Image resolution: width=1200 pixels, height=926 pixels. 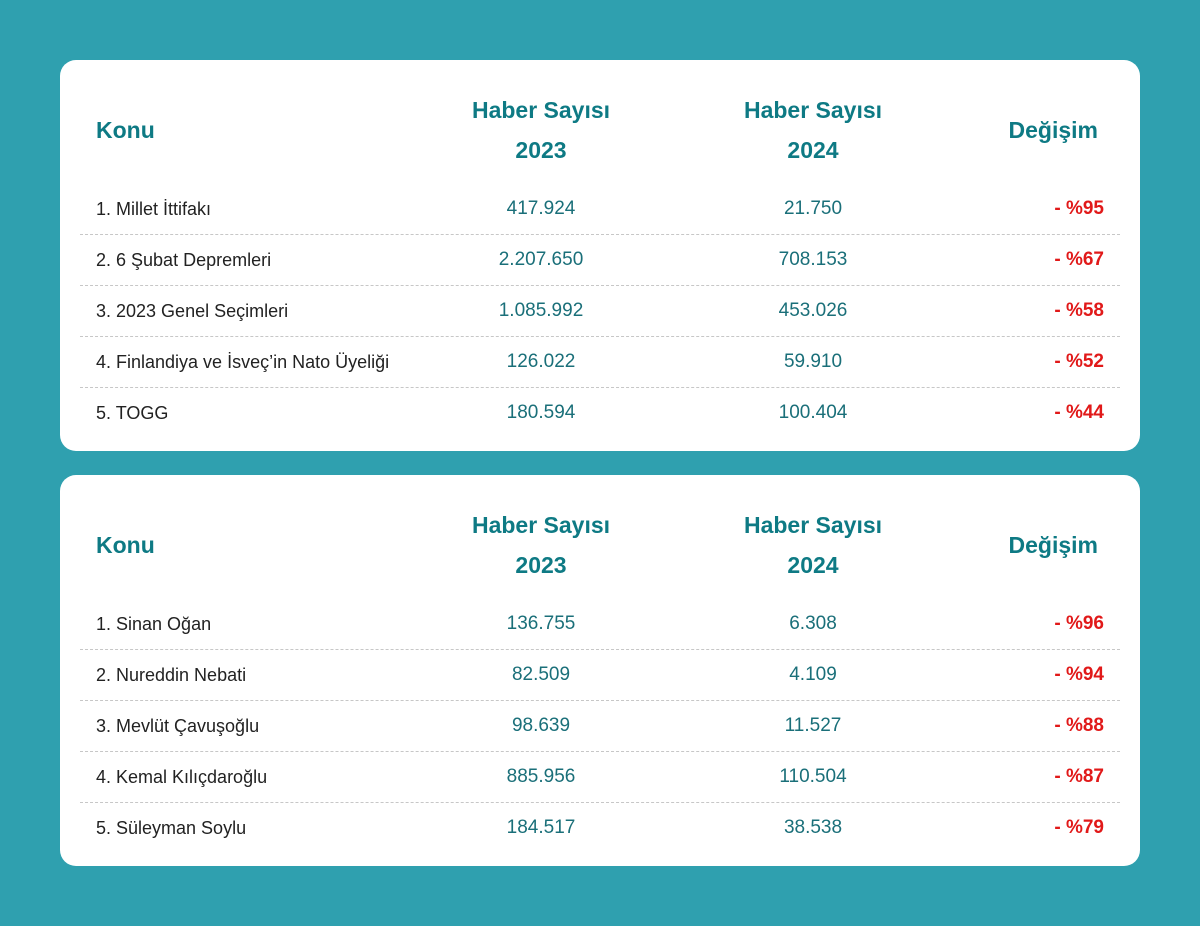 I want to click on change-cell: - %87, so click(x=1079, y=776).